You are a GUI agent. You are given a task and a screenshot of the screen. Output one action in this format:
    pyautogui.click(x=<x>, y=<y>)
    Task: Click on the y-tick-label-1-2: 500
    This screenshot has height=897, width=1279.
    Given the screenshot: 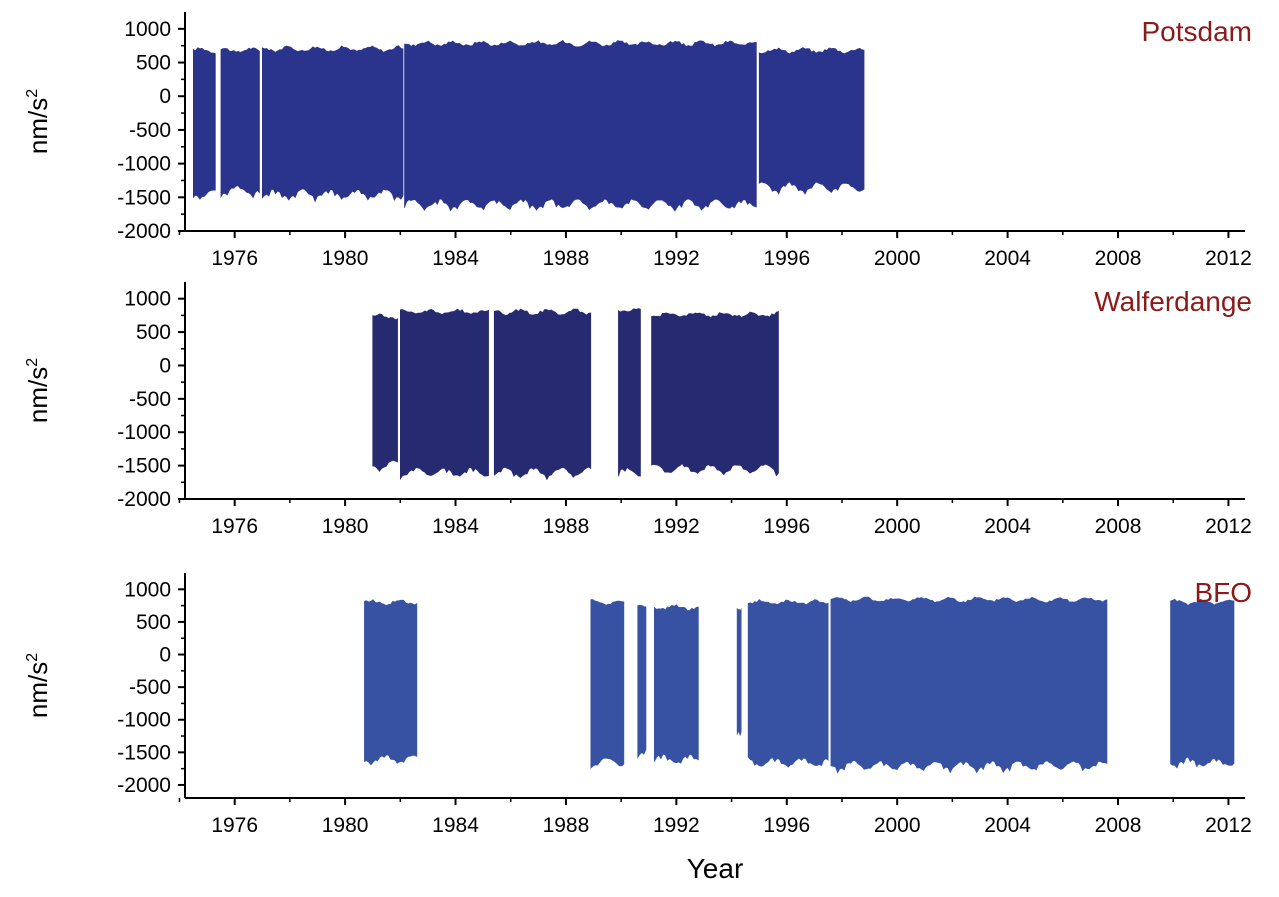 What is the action you would take?
    pyautogui.click(x=153, y=63)
    